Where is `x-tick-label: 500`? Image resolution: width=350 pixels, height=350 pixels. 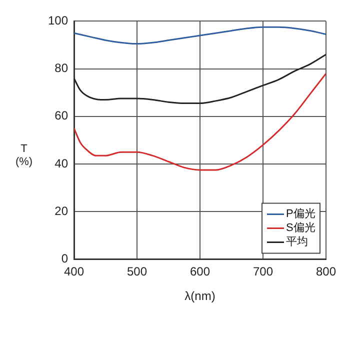
x-tick-label: 500 is located at coordinates (137, 271).